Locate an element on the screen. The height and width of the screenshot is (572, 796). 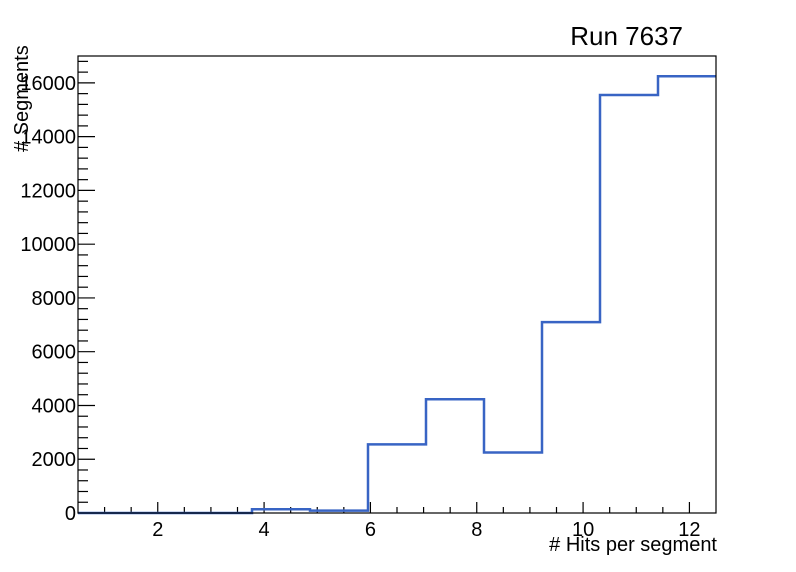
y-axis-title: # Segments is located at coordinates (22, 98).